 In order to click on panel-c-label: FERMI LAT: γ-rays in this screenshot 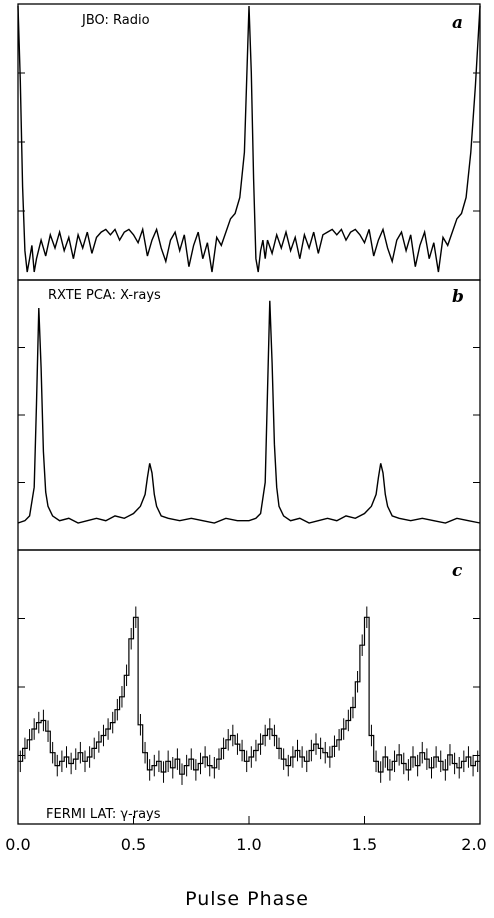, I will do `click(103, 814)`.